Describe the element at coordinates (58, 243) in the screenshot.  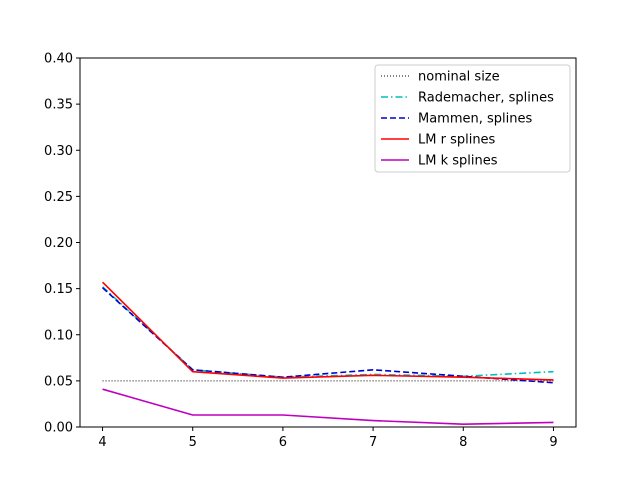
I see `y-tick-label: 0.20` at that location.